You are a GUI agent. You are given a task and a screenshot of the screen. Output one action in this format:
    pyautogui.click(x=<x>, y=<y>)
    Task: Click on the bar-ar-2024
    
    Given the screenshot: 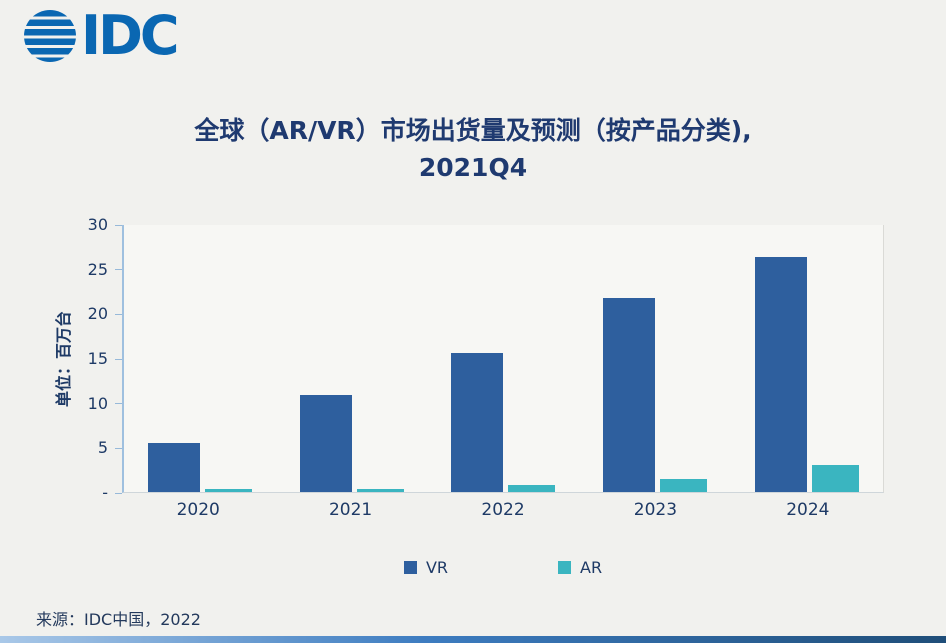 What is the action you would take?
    pyautogui.click(x=836, y=478)
    